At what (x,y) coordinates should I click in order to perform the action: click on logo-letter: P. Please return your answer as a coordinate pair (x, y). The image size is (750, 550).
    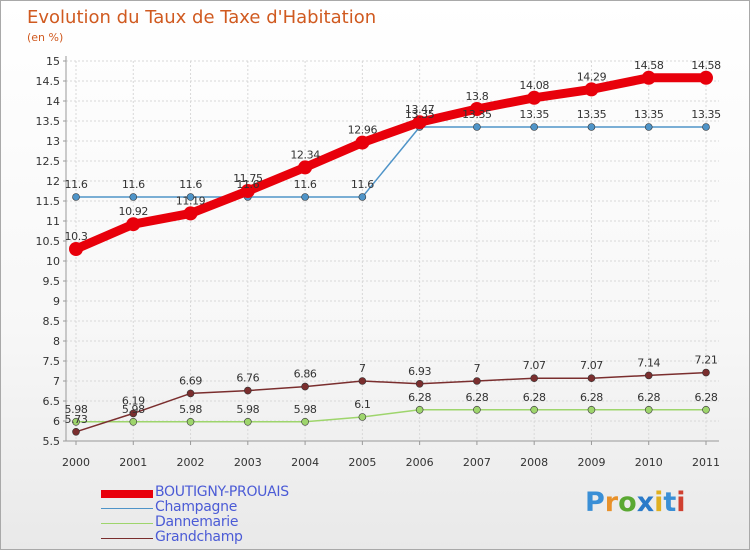
    Looking at the image, I should click on (595, 502).